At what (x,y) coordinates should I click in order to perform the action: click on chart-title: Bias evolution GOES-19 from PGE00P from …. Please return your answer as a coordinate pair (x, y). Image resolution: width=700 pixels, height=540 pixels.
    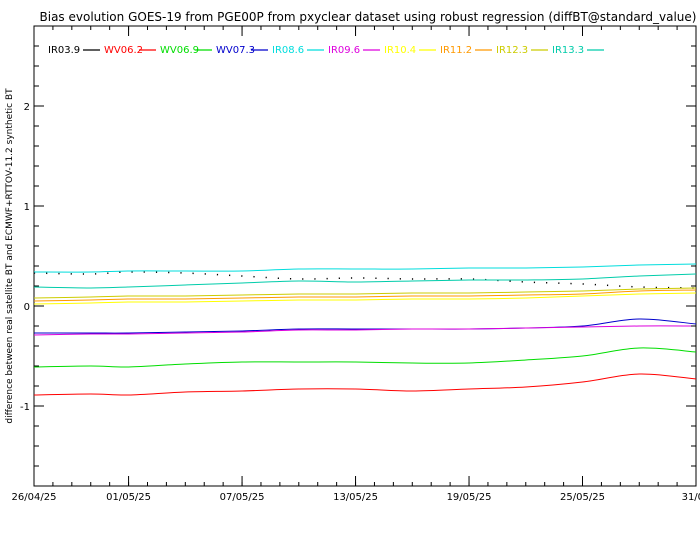
    Looking at the image, I should click on (368, 17).